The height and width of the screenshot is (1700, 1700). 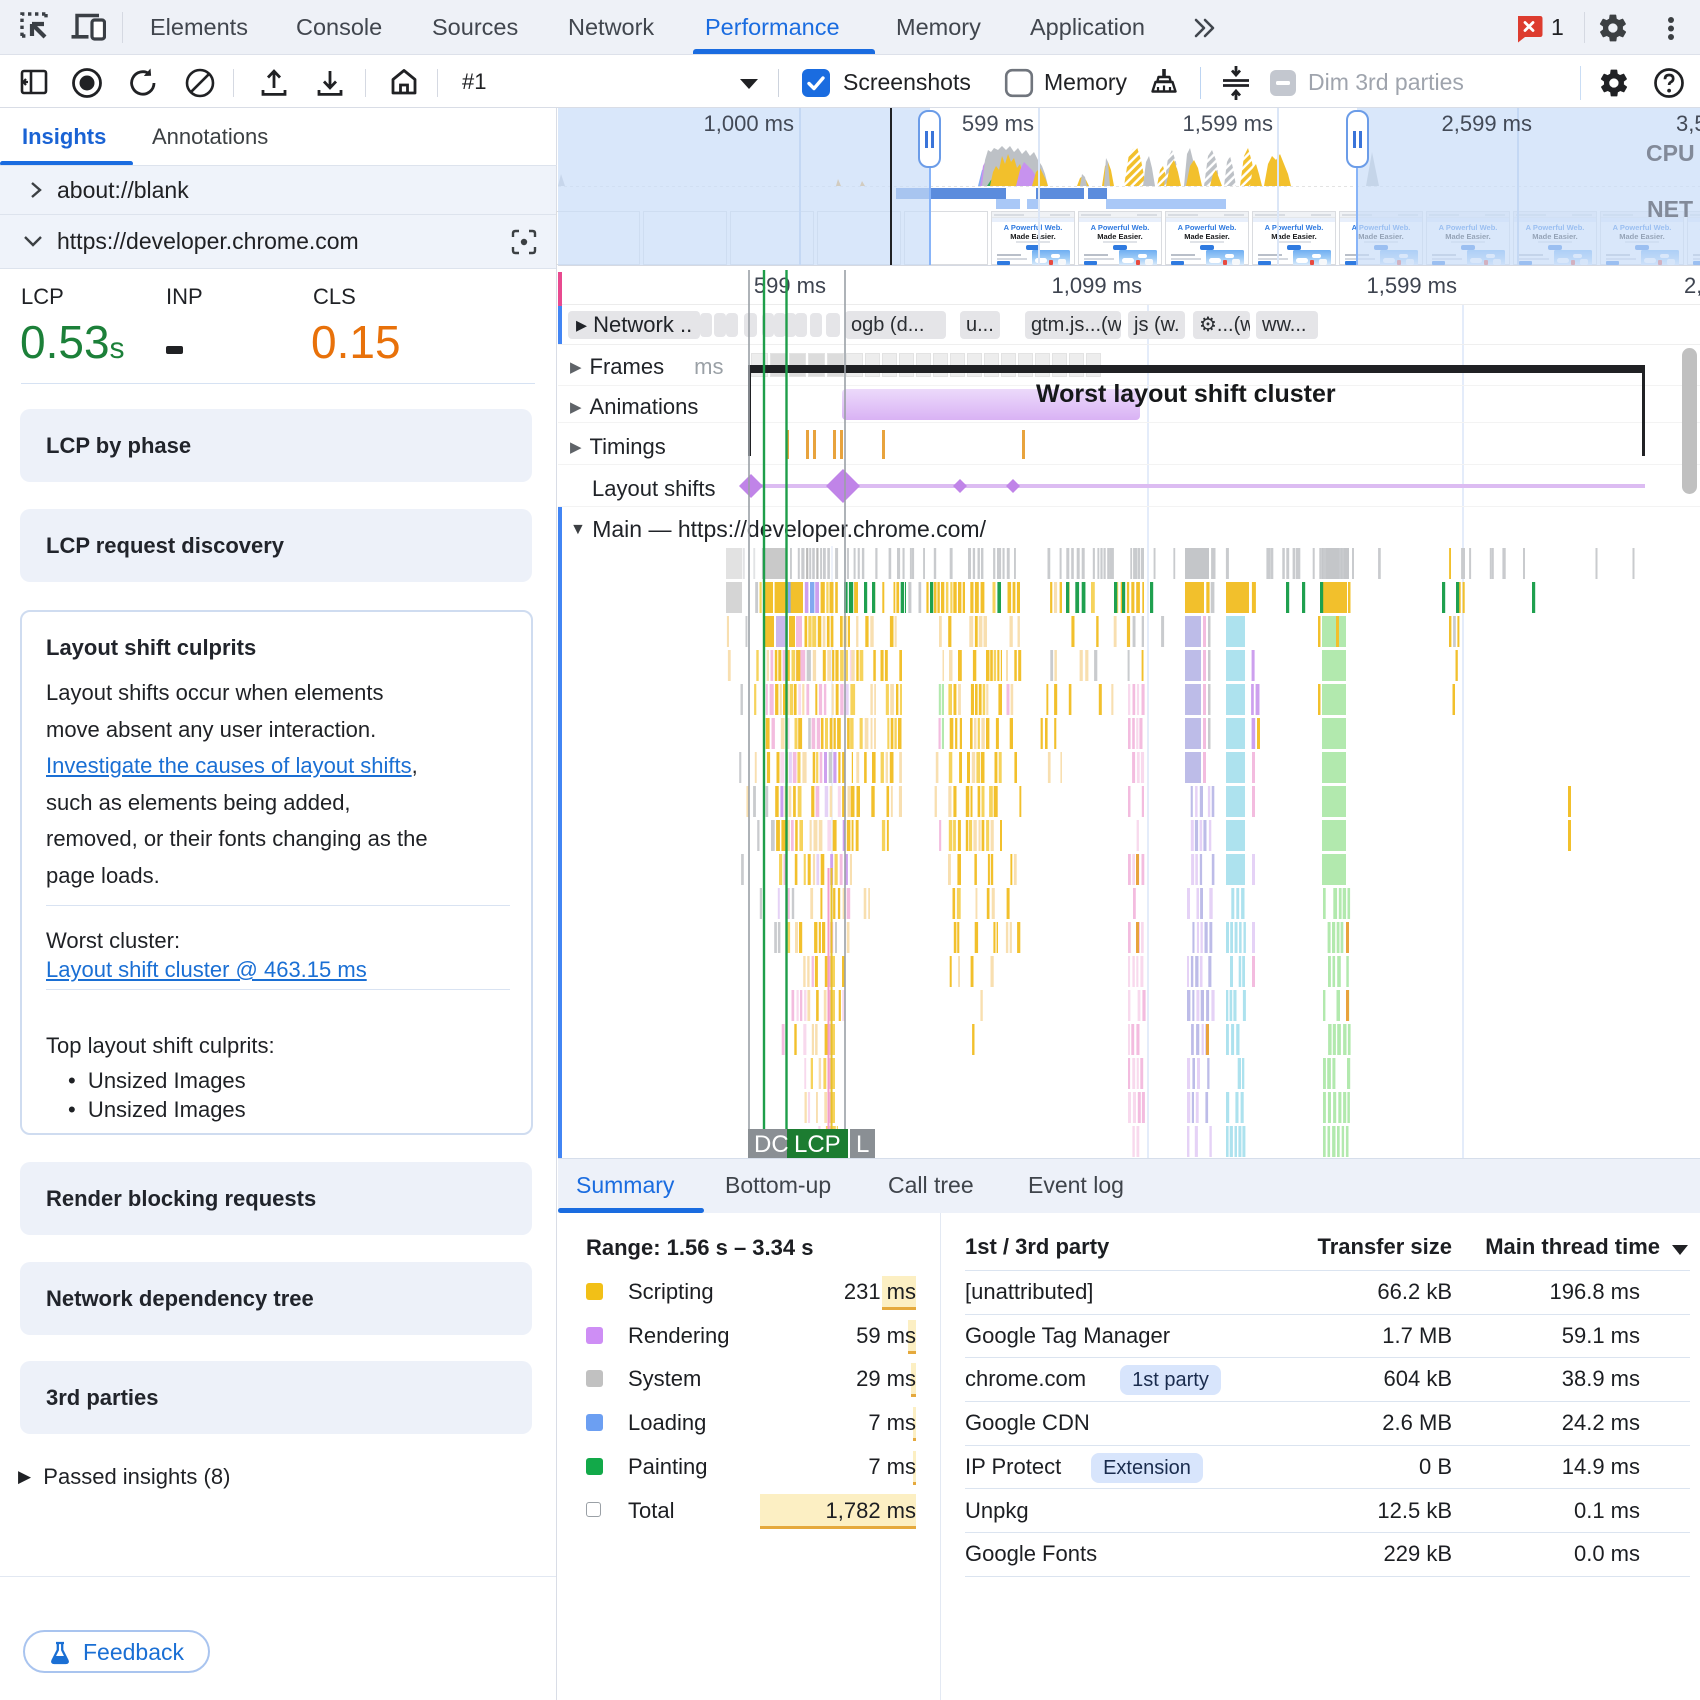 What do you see at coordinates (771, 1144) in the screenshot?
I see `svg-text: DC` at bounding box center [771, 1144].